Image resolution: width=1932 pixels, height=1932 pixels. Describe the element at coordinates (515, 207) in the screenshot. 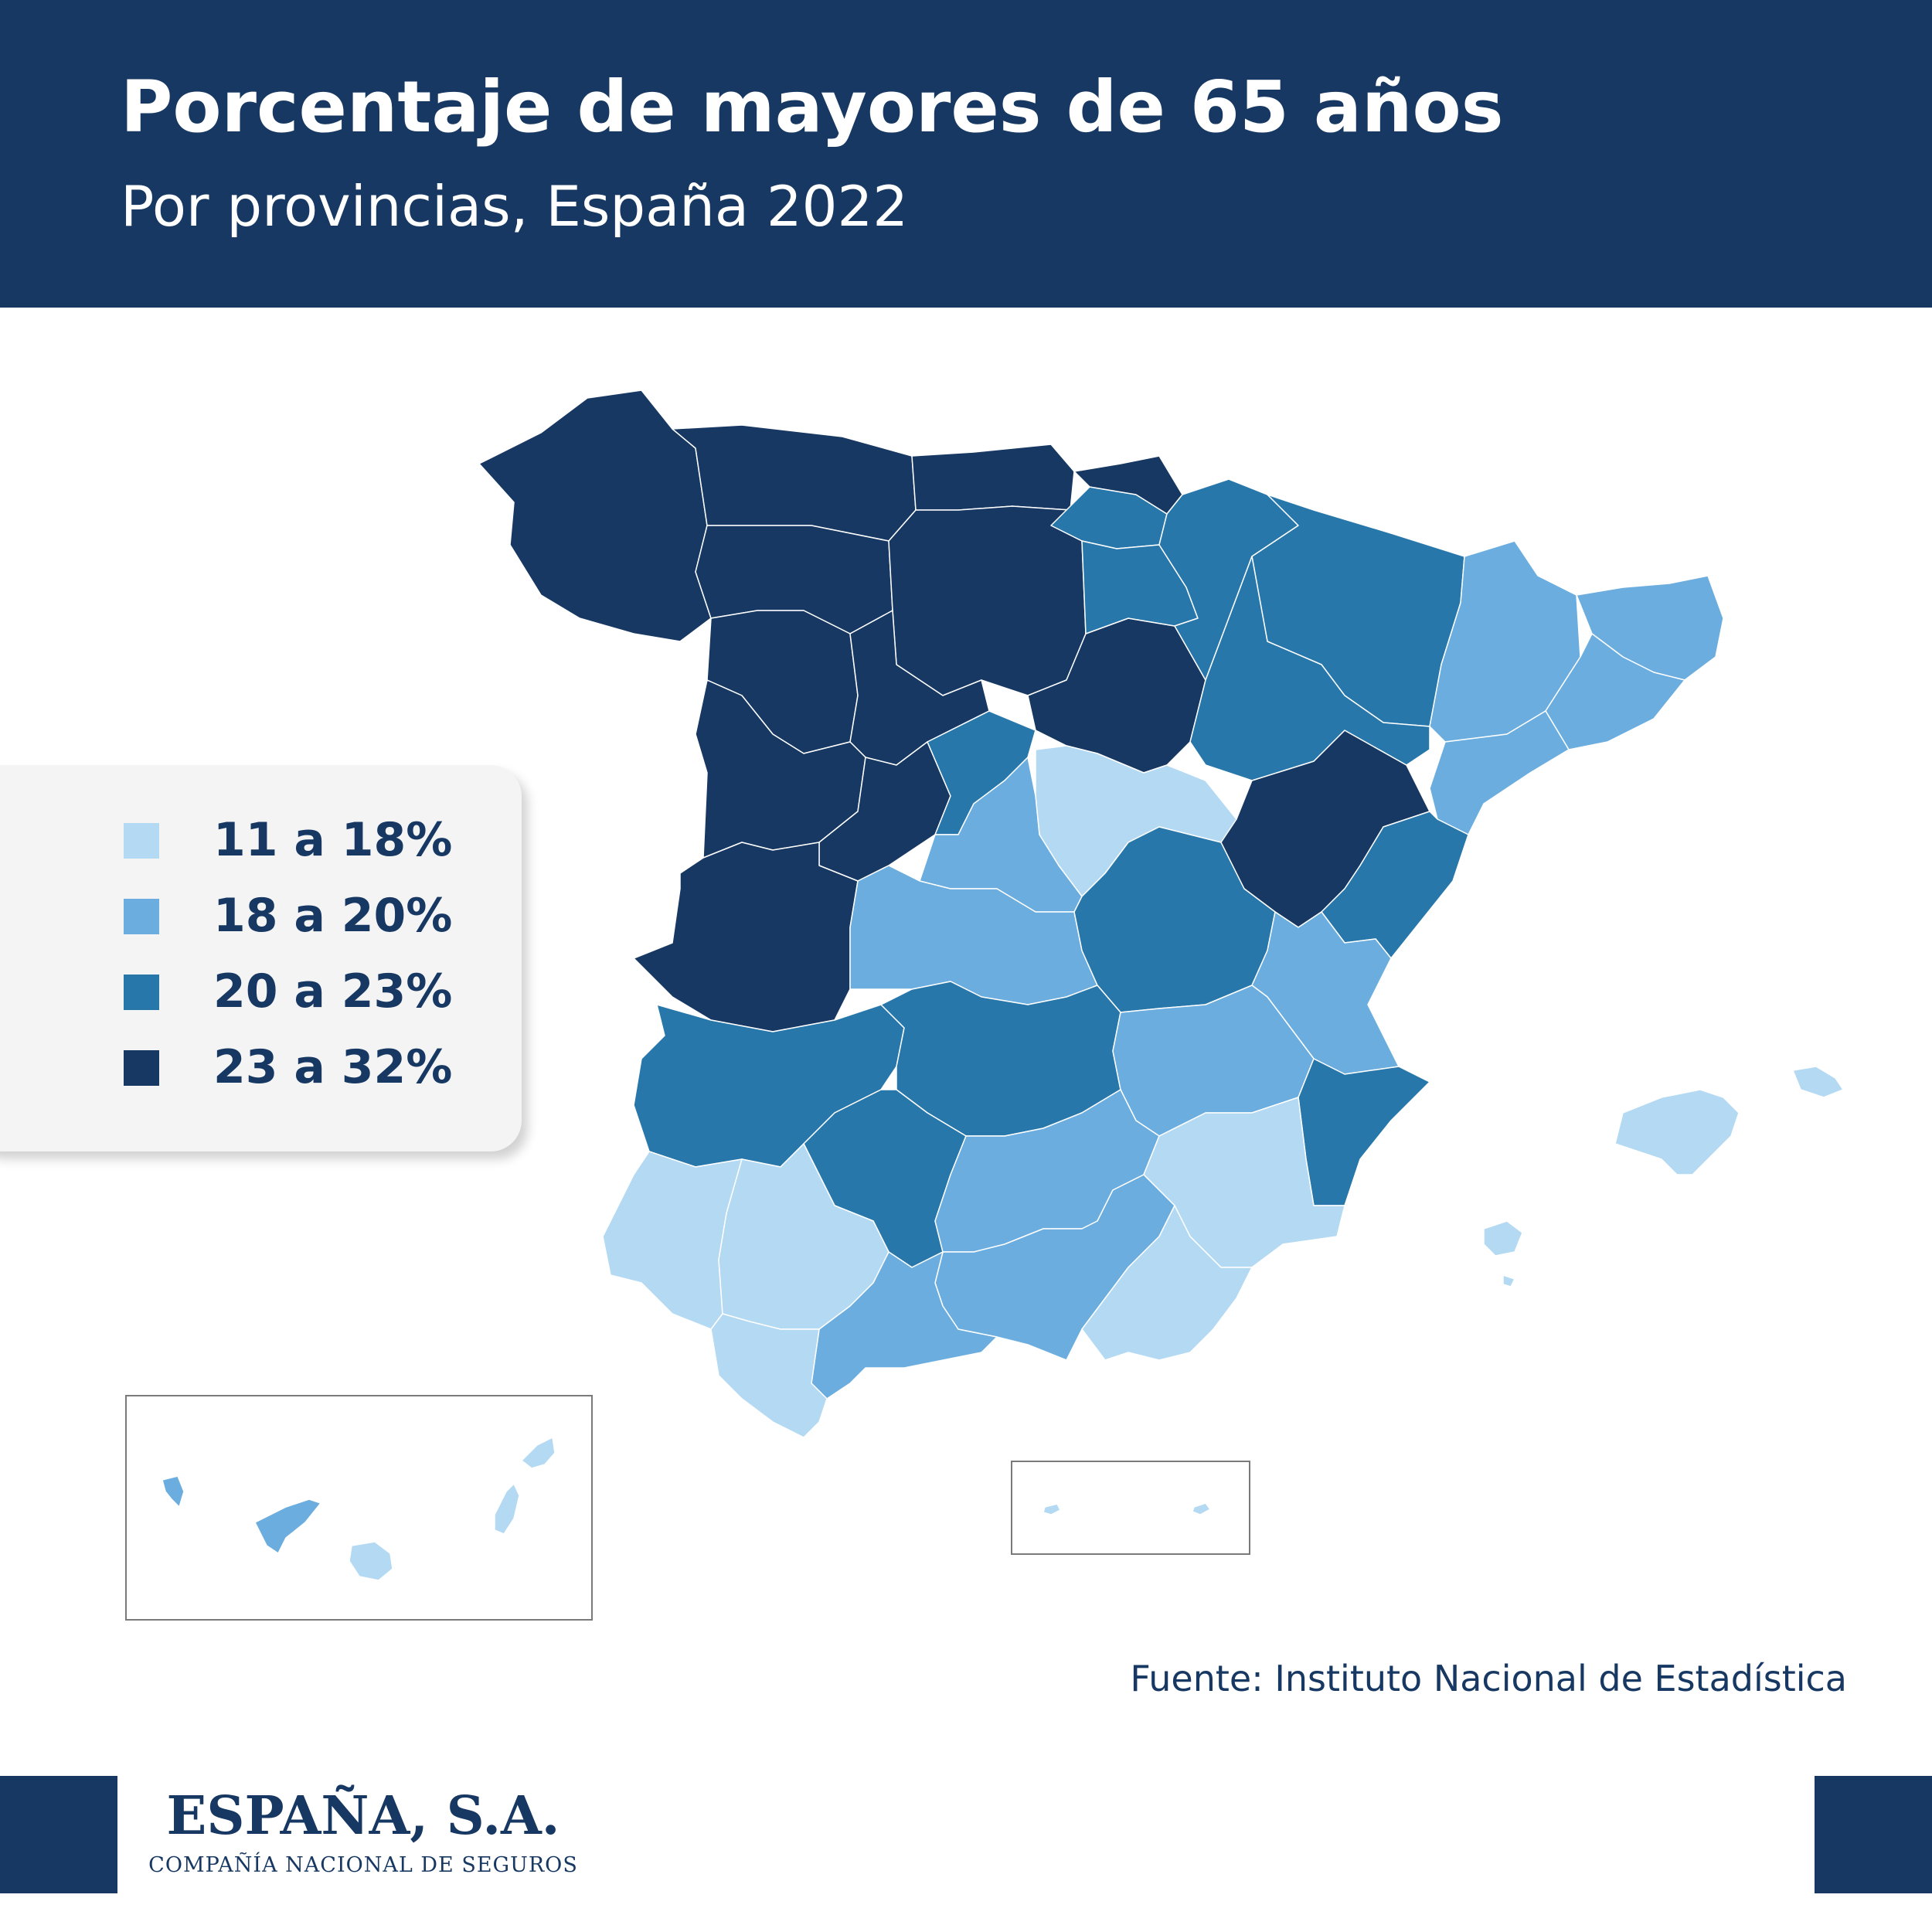

I see `page-subtitle: Por provincias, España 2022` at that location.